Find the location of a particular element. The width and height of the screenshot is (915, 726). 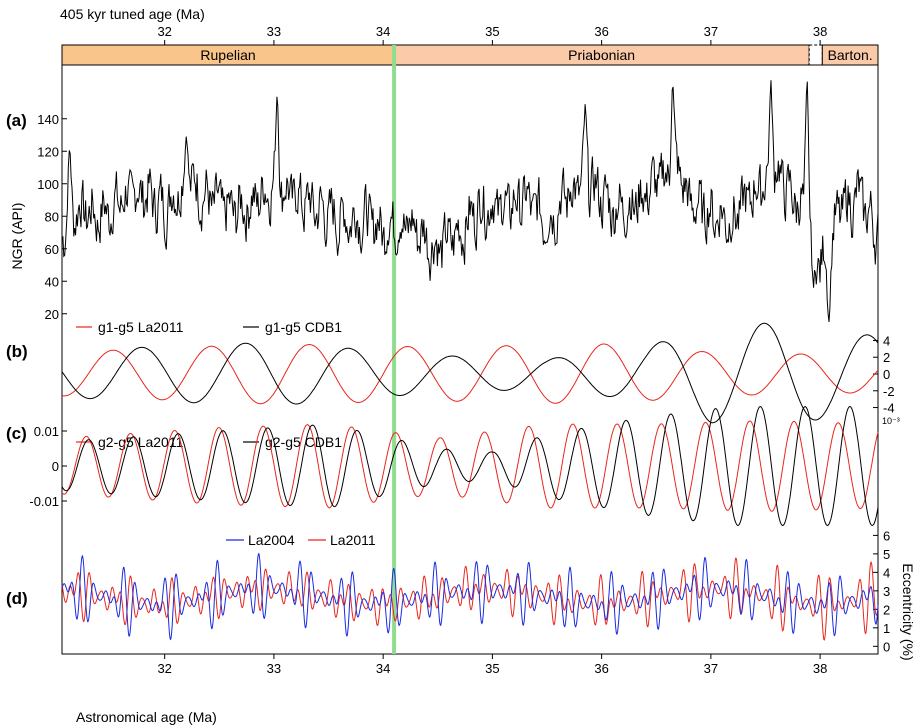

panel-a-tick-label: 140 is located at coordinates (48, 119).